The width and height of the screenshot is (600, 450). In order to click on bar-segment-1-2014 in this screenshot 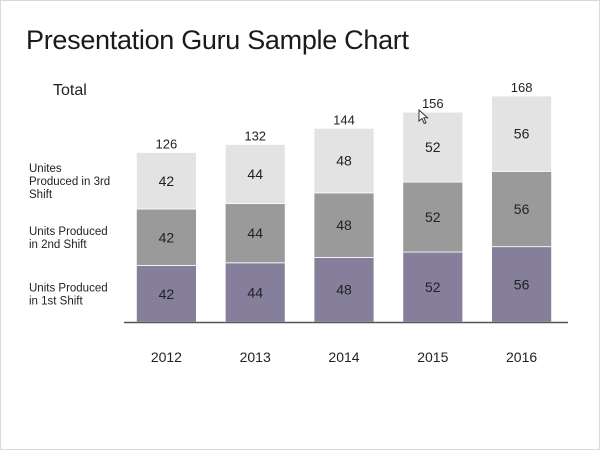, I will do `click(344, 290)`.